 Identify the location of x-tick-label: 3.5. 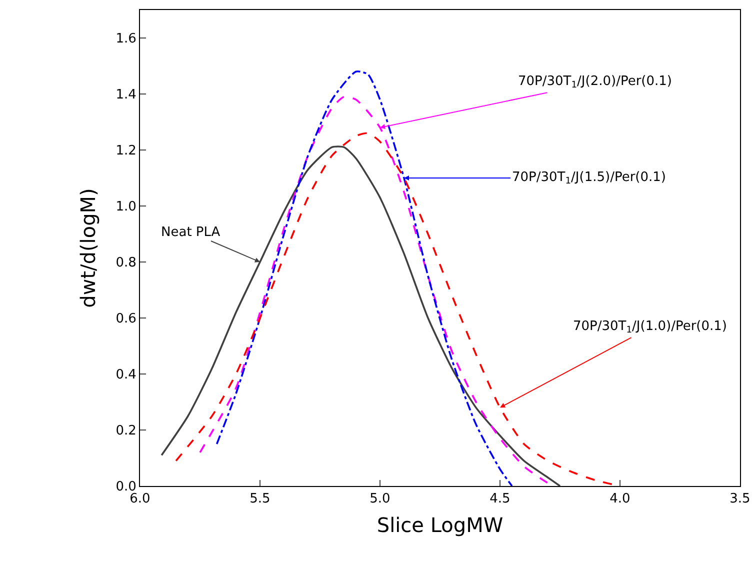
(740, 499).